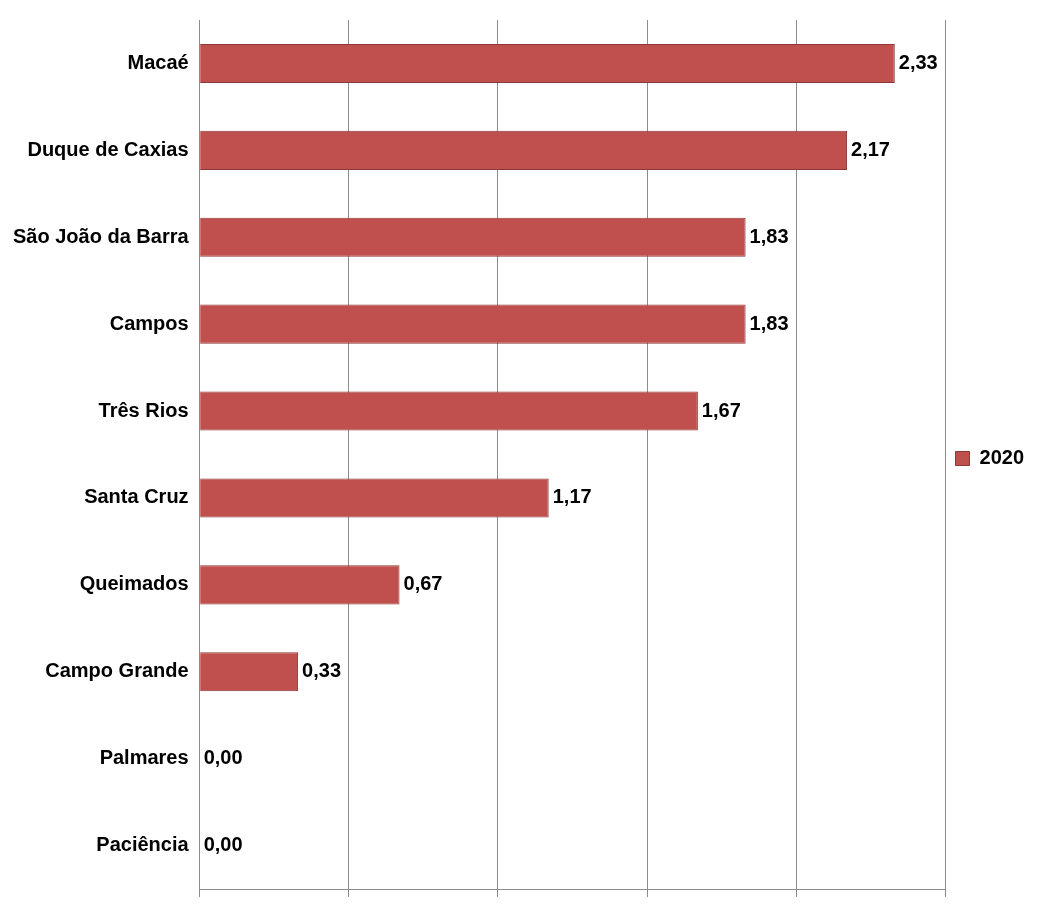 This screenshot has height=907, width=1044. What do you see at coordinates (1002, 457) in the screenshot?
I see `legend-label: 2020` at bounding box center [1002, 457].